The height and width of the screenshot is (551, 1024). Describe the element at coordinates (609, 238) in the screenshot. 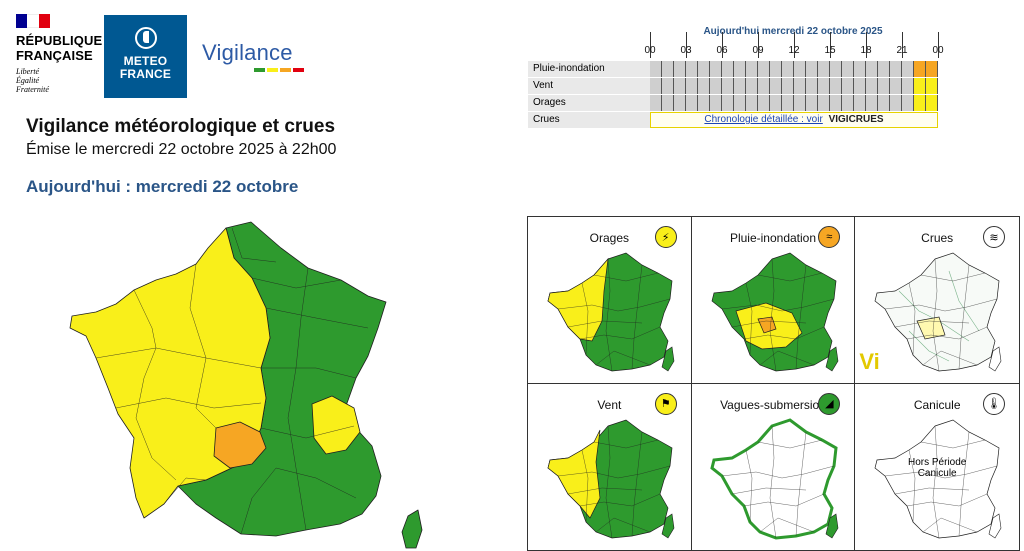

I see `panel-title: Orages` at that location.